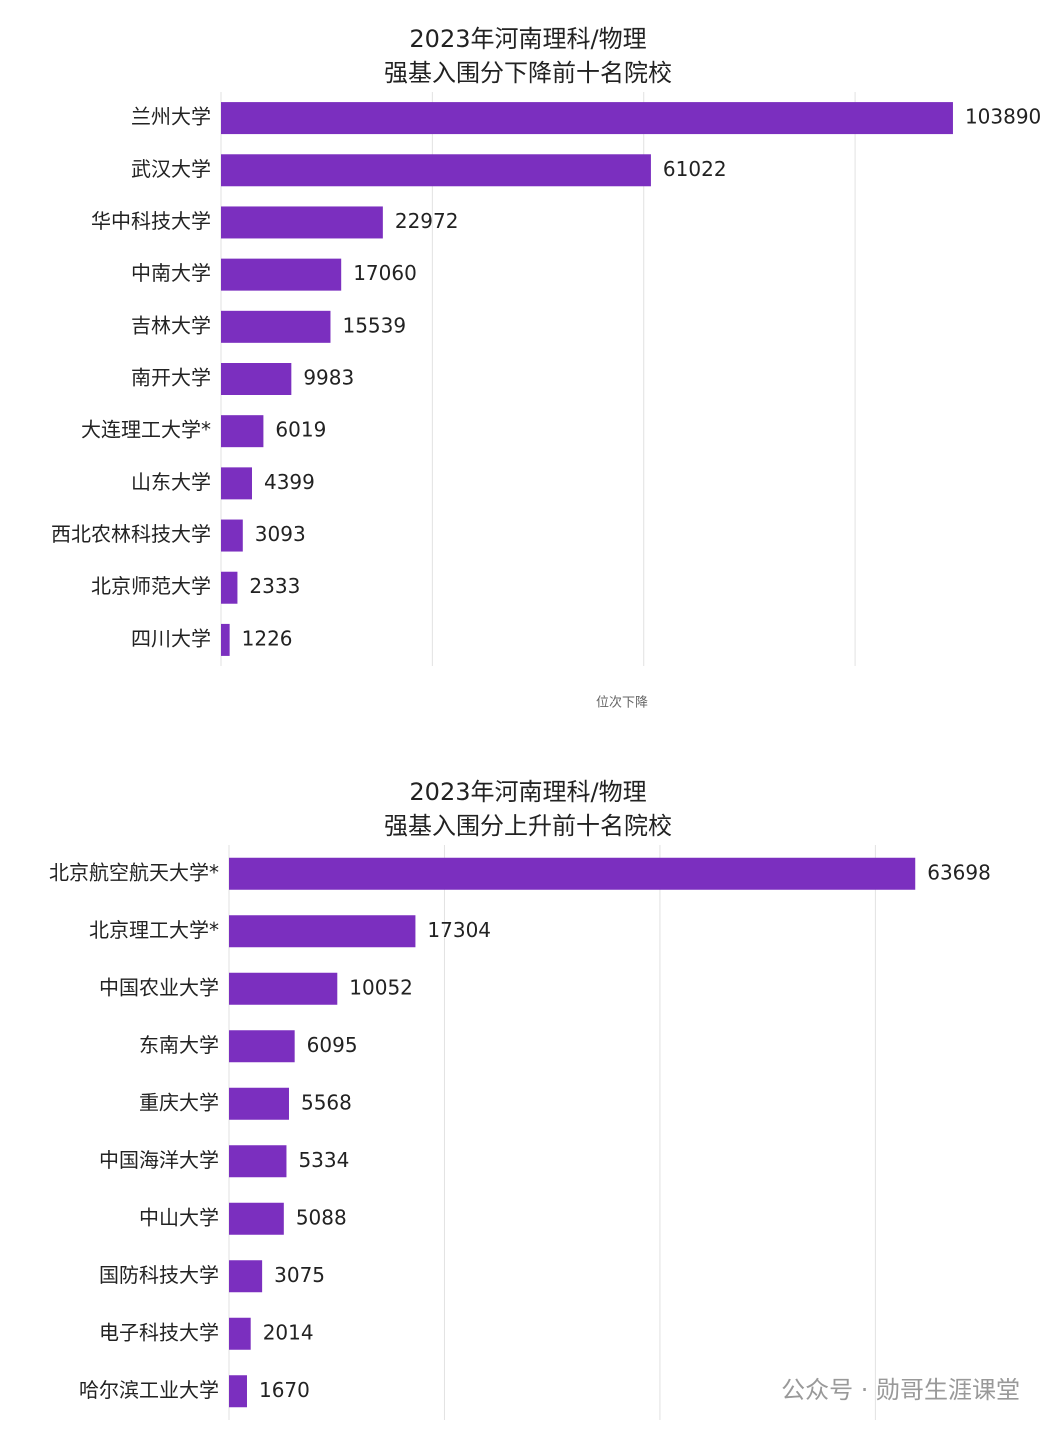  I want to click on y-tick-label: 中山大学, so click(179, 1217).